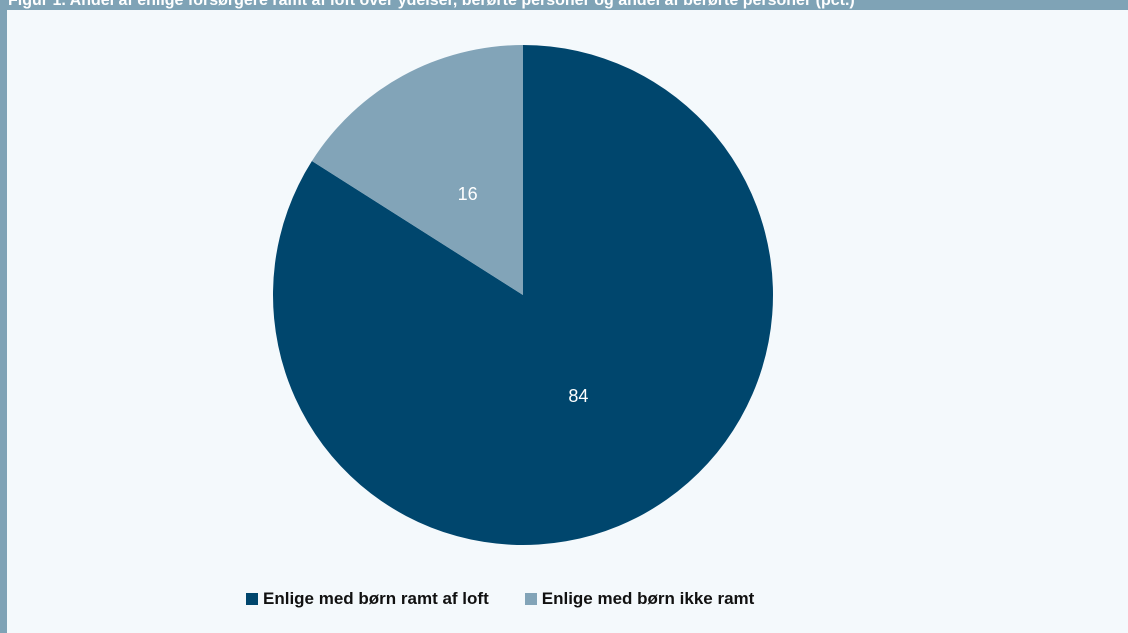  What do you see at coordinates (578, 396) in the screenshot?
I see `pie-label-ramt-af-loft: 84` at bounding box center [578, 396].